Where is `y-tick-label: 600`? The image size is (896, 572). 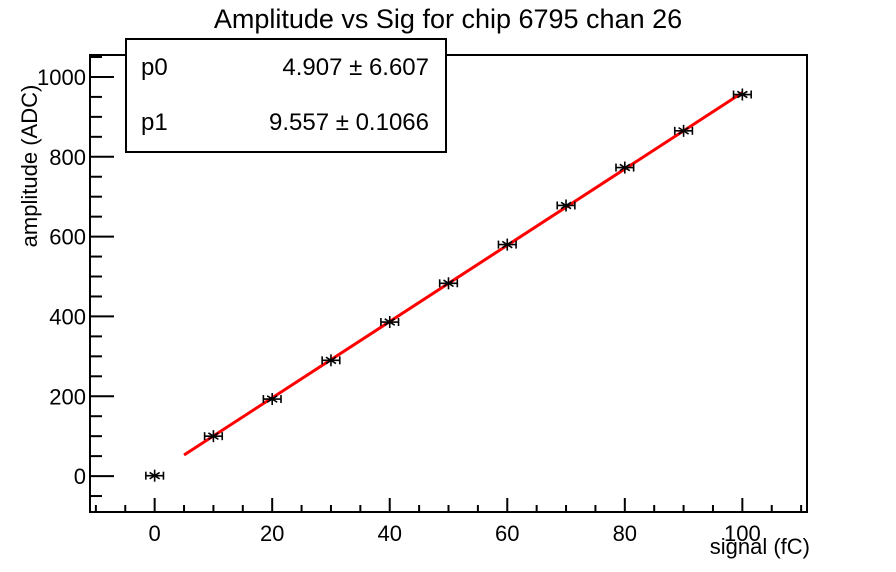
y-tick-label: 600 is located at coordinates (67, 237).